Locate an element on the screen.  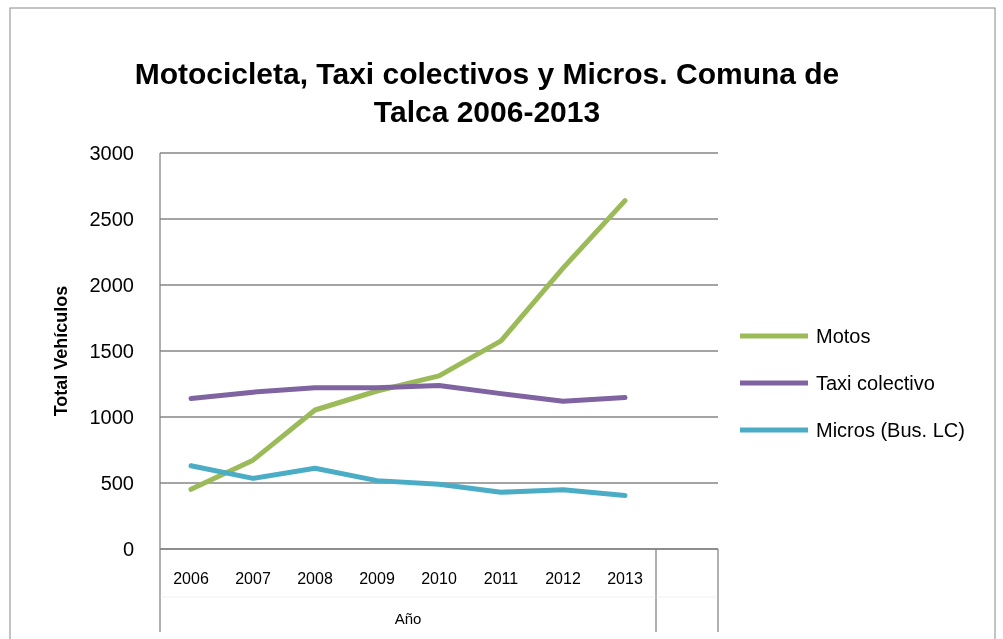
y-tick-label: 2000 is located at coordinates (111, 285).